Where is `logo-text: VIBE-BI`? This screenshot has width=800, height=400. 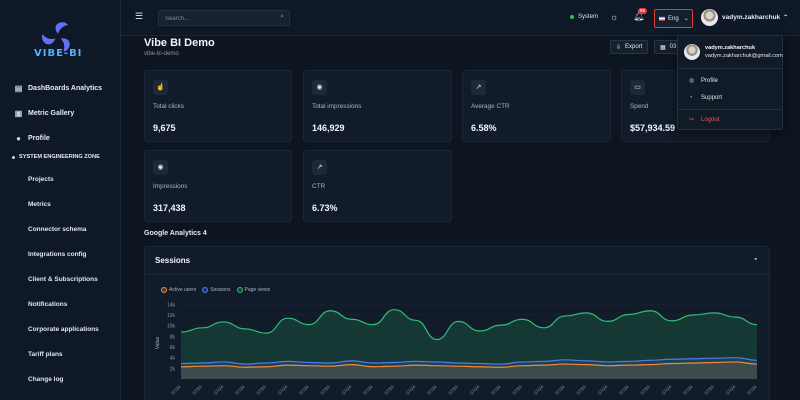 logo-text: VIBE-BI is located at coordinates (58, 53).